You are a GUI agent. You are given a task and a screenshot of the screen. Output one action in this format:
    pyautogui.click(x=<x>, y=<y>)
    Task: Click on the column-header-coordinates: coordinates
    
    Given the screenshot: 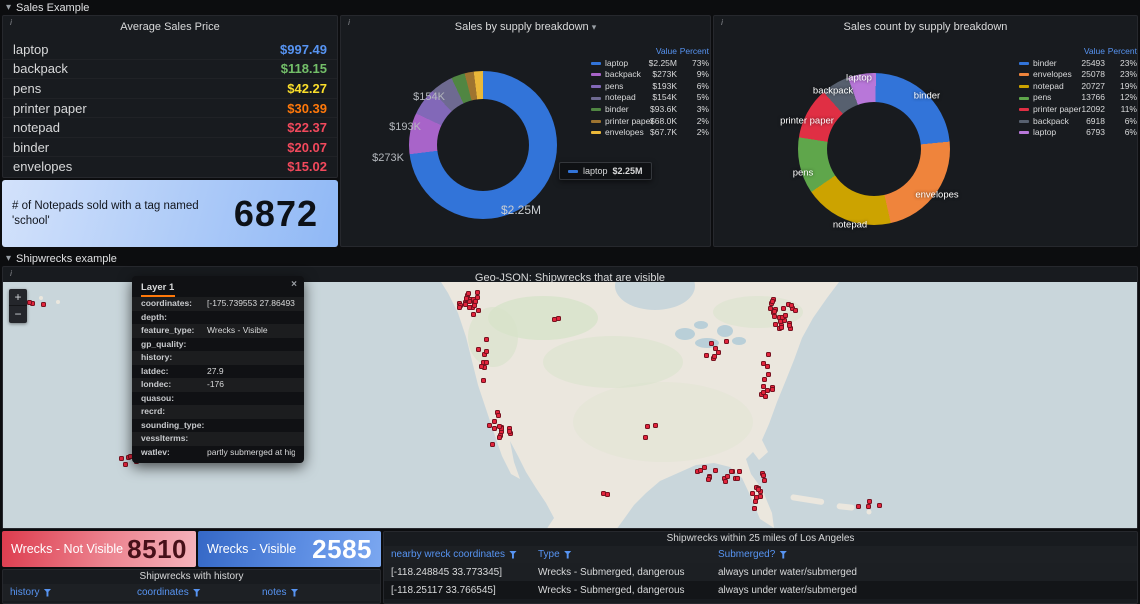 What is the action you would take?
    pyautogui.click(x=192, y=592)
    